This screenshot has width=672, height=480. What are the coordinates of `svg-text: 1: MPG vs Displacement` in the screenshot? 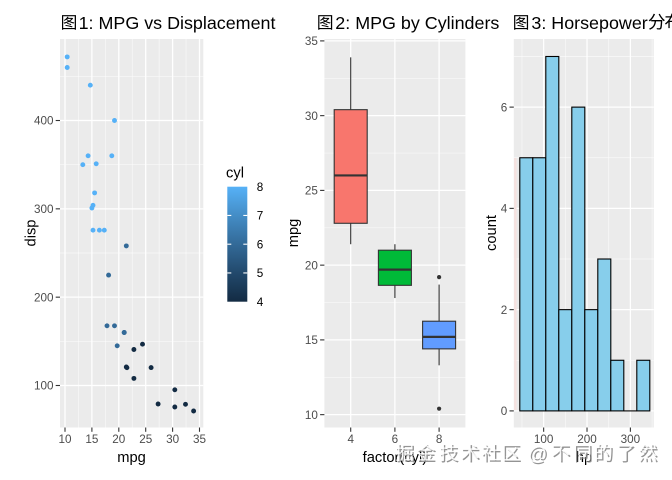 It's located at (177, 23).